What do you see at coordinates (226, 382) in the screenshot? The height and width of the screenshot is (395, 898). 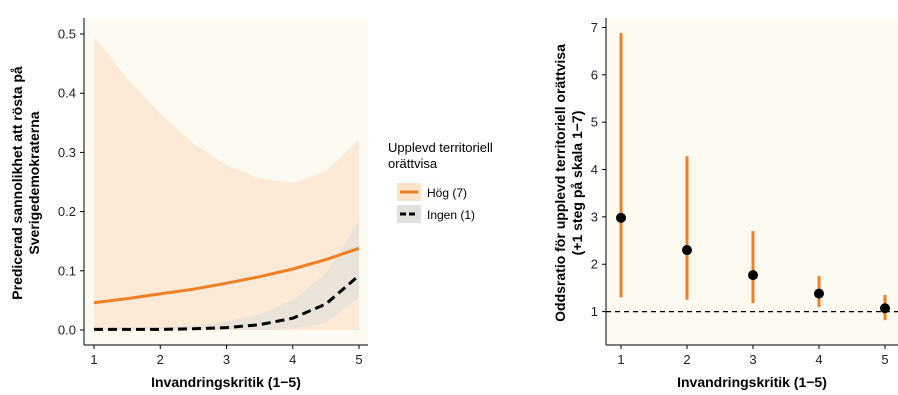 I see `left-x-axis-title: Invandringskritik (1−5)` at bounding box center [226, 382].